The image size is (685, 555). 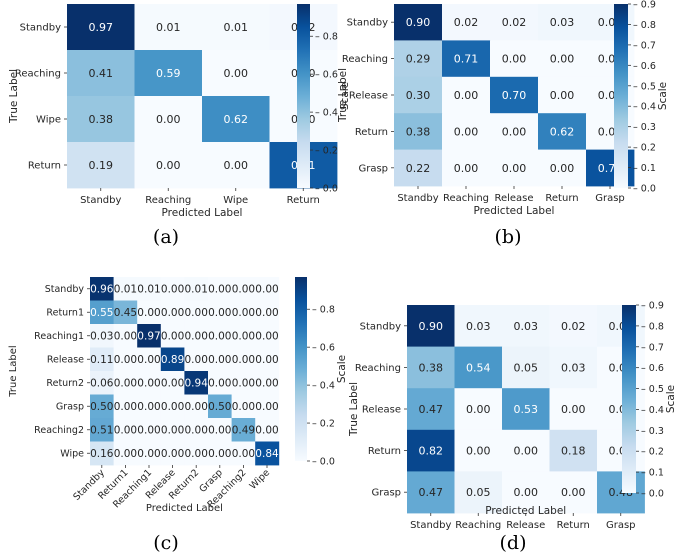 What do you see at coordinates (431, 326) in the screenshot?
I see `cell-value-label: 0.90` at bounding box center [431, 326].